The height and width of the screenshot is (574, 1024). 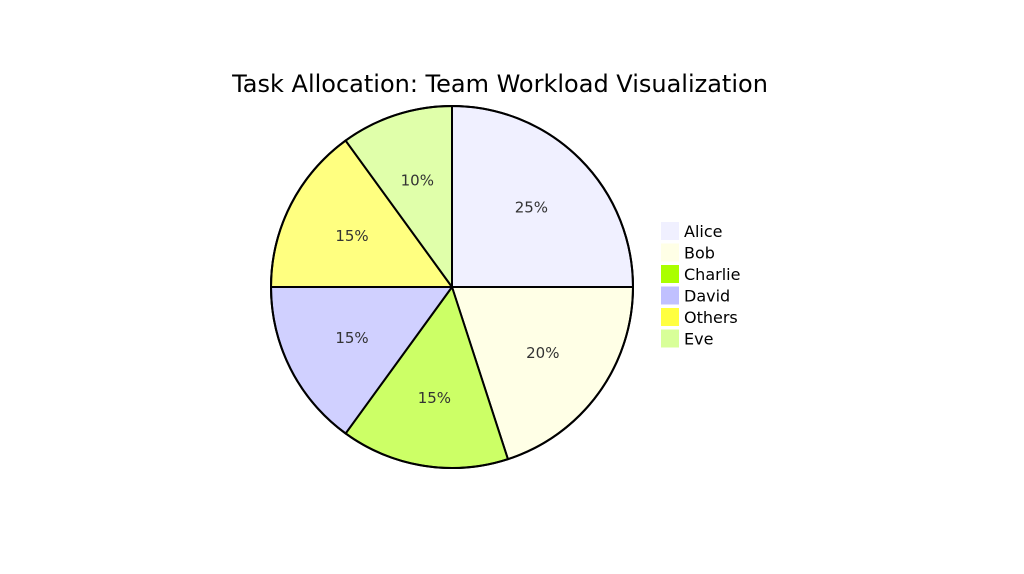 What do you see at coordinates (698, 339) in the screenshot?
I see `legend-label-eve: Eve` at bounding box center [698, 339].